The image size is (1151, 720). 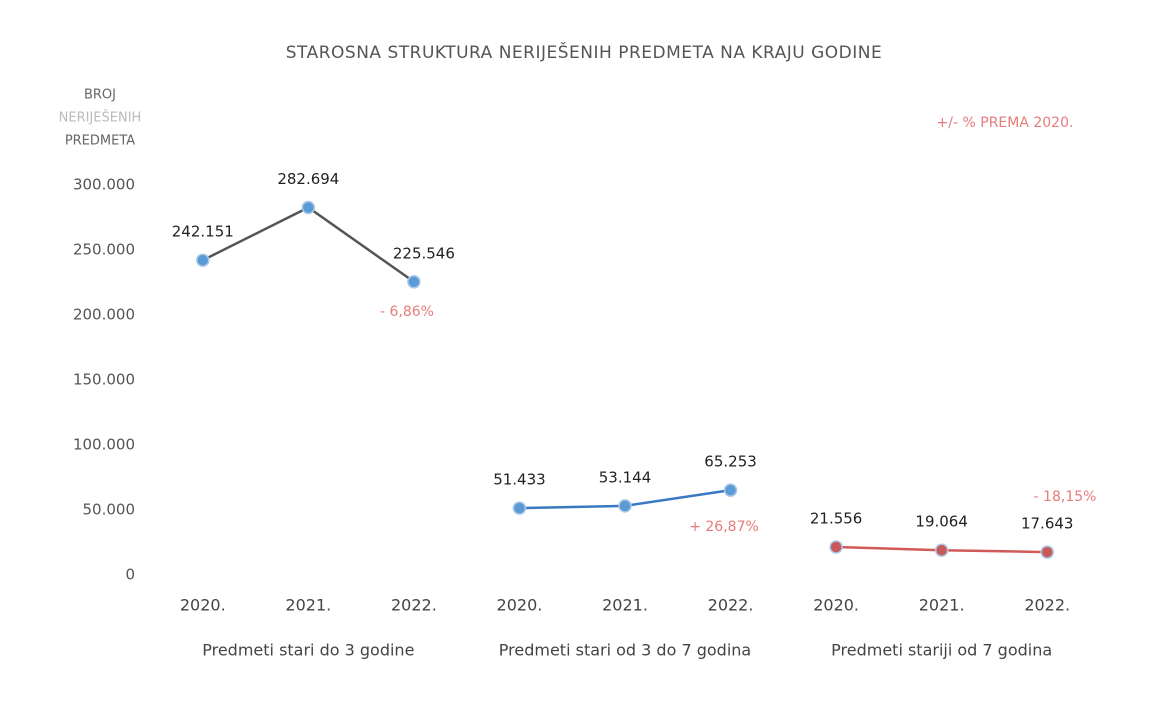 What do you see at coordinates (308, 179) in the screenshot?
I see `data-label: 282.694` at bounding box center [308, 179].